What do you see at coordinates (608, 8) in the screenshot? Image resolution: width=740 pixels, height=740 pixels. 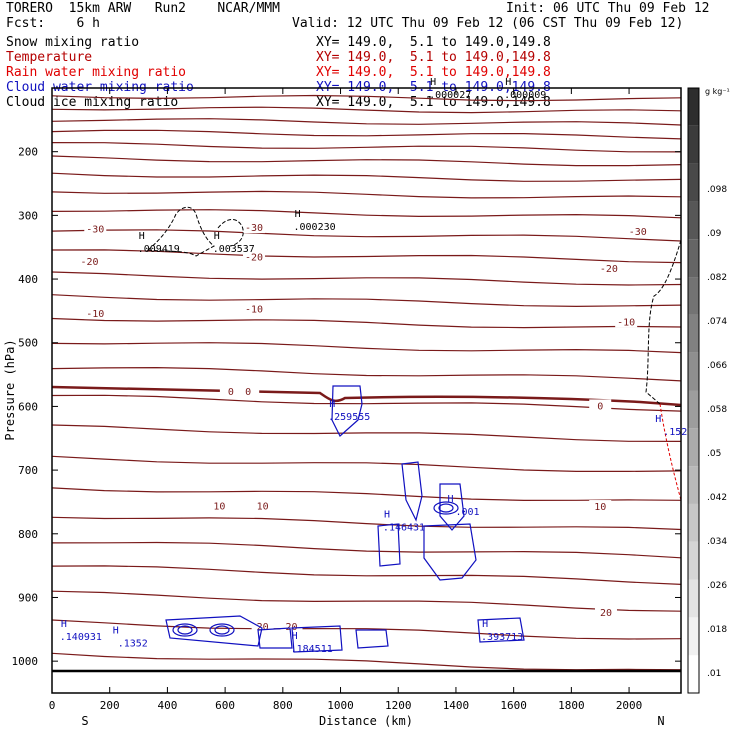 I see `init-time: Init: 06 UTC Thu 09 Feb 12` at bounding box center [608, 8].